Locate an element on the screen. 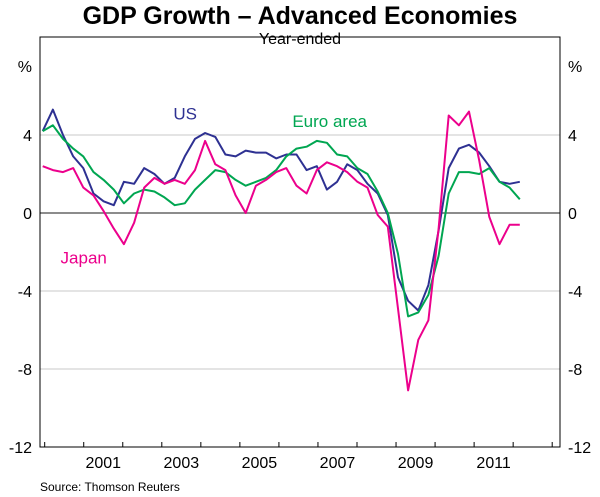  x-tick-label: 2003 is located at coordinates (182, 463).